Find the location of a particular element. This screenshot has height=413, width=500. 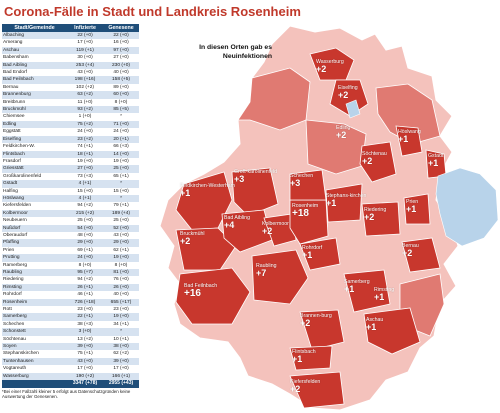

cell-infected: 95 (+7) is located at coordinates (85, 273).